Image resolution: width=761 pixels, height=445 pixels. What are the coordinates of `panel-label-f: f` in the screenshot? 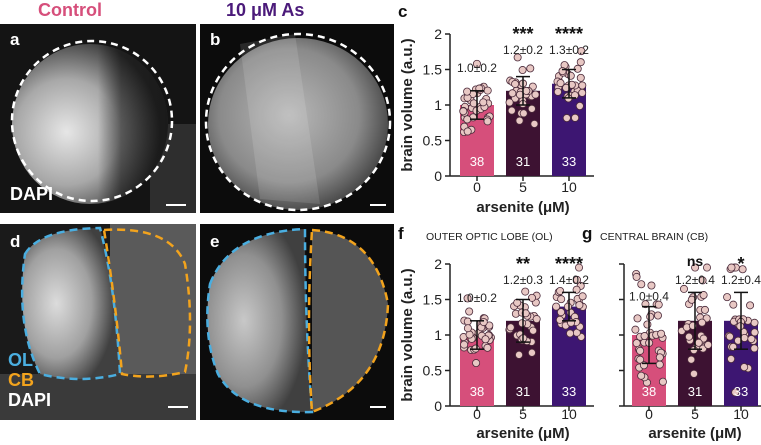 It's located at (401, 233).